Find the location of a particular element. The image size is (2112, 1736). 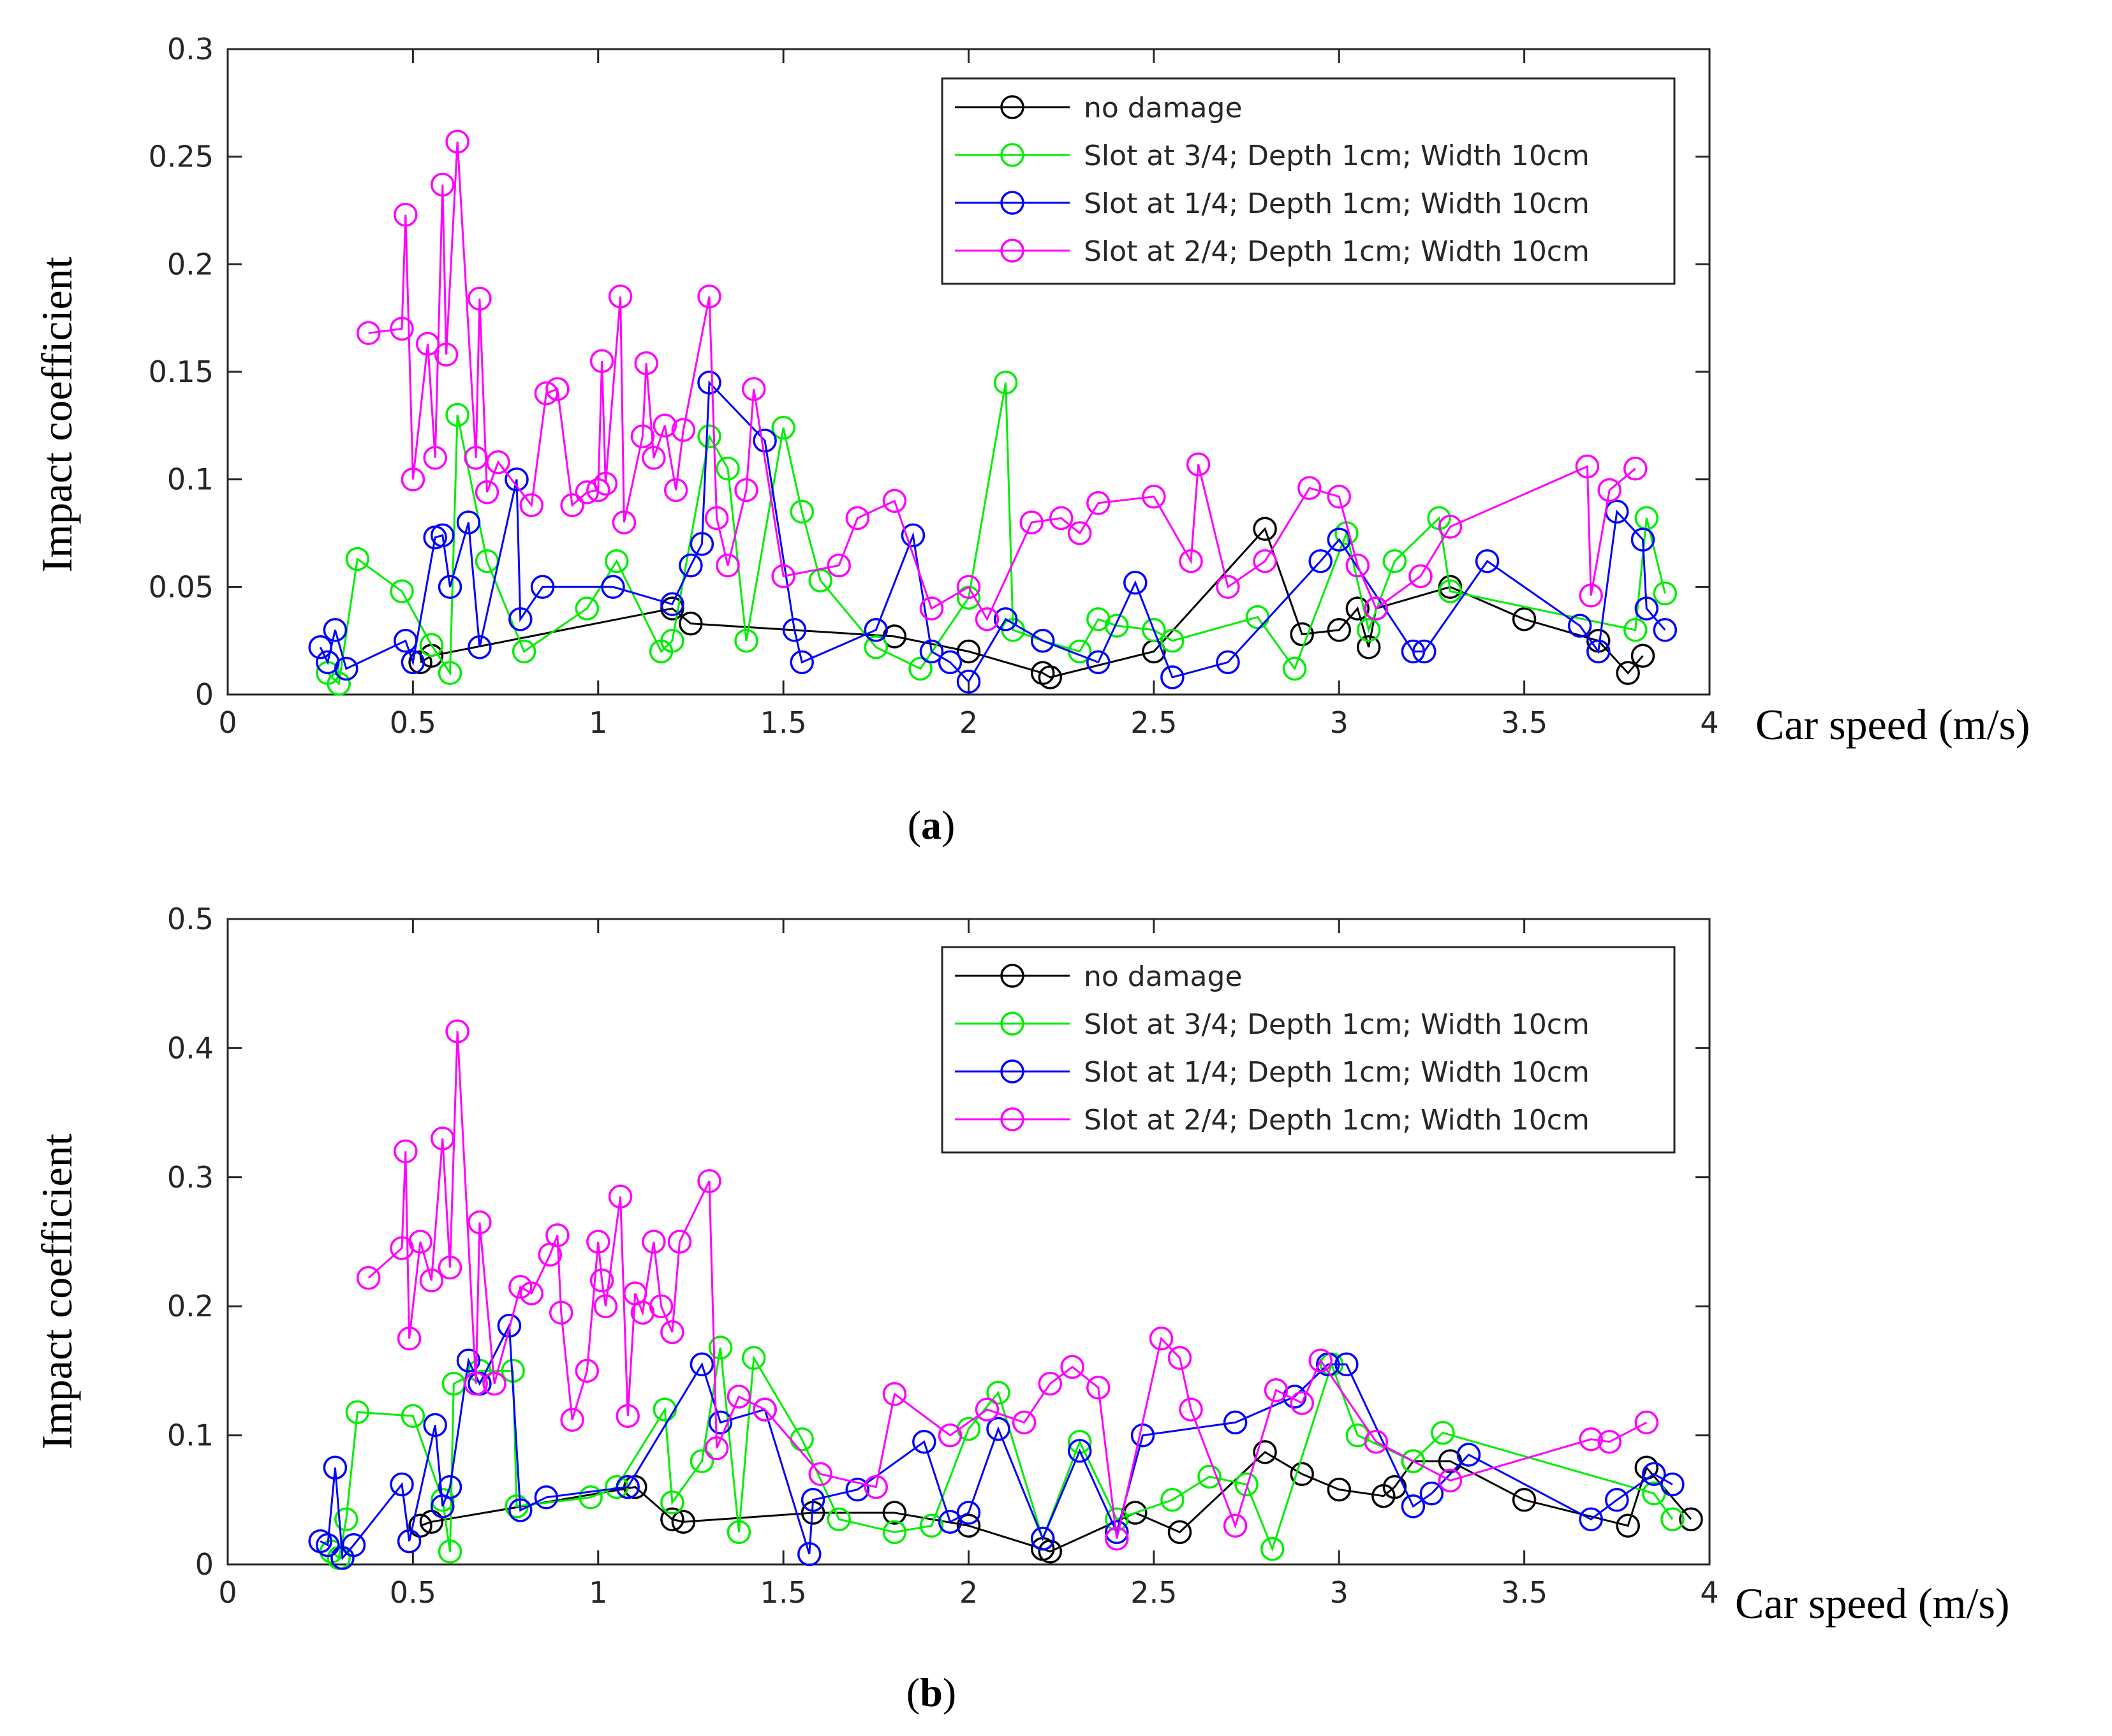

panel-b-x-tick-label: 2.5 is located at coordinates (1153, 1593).